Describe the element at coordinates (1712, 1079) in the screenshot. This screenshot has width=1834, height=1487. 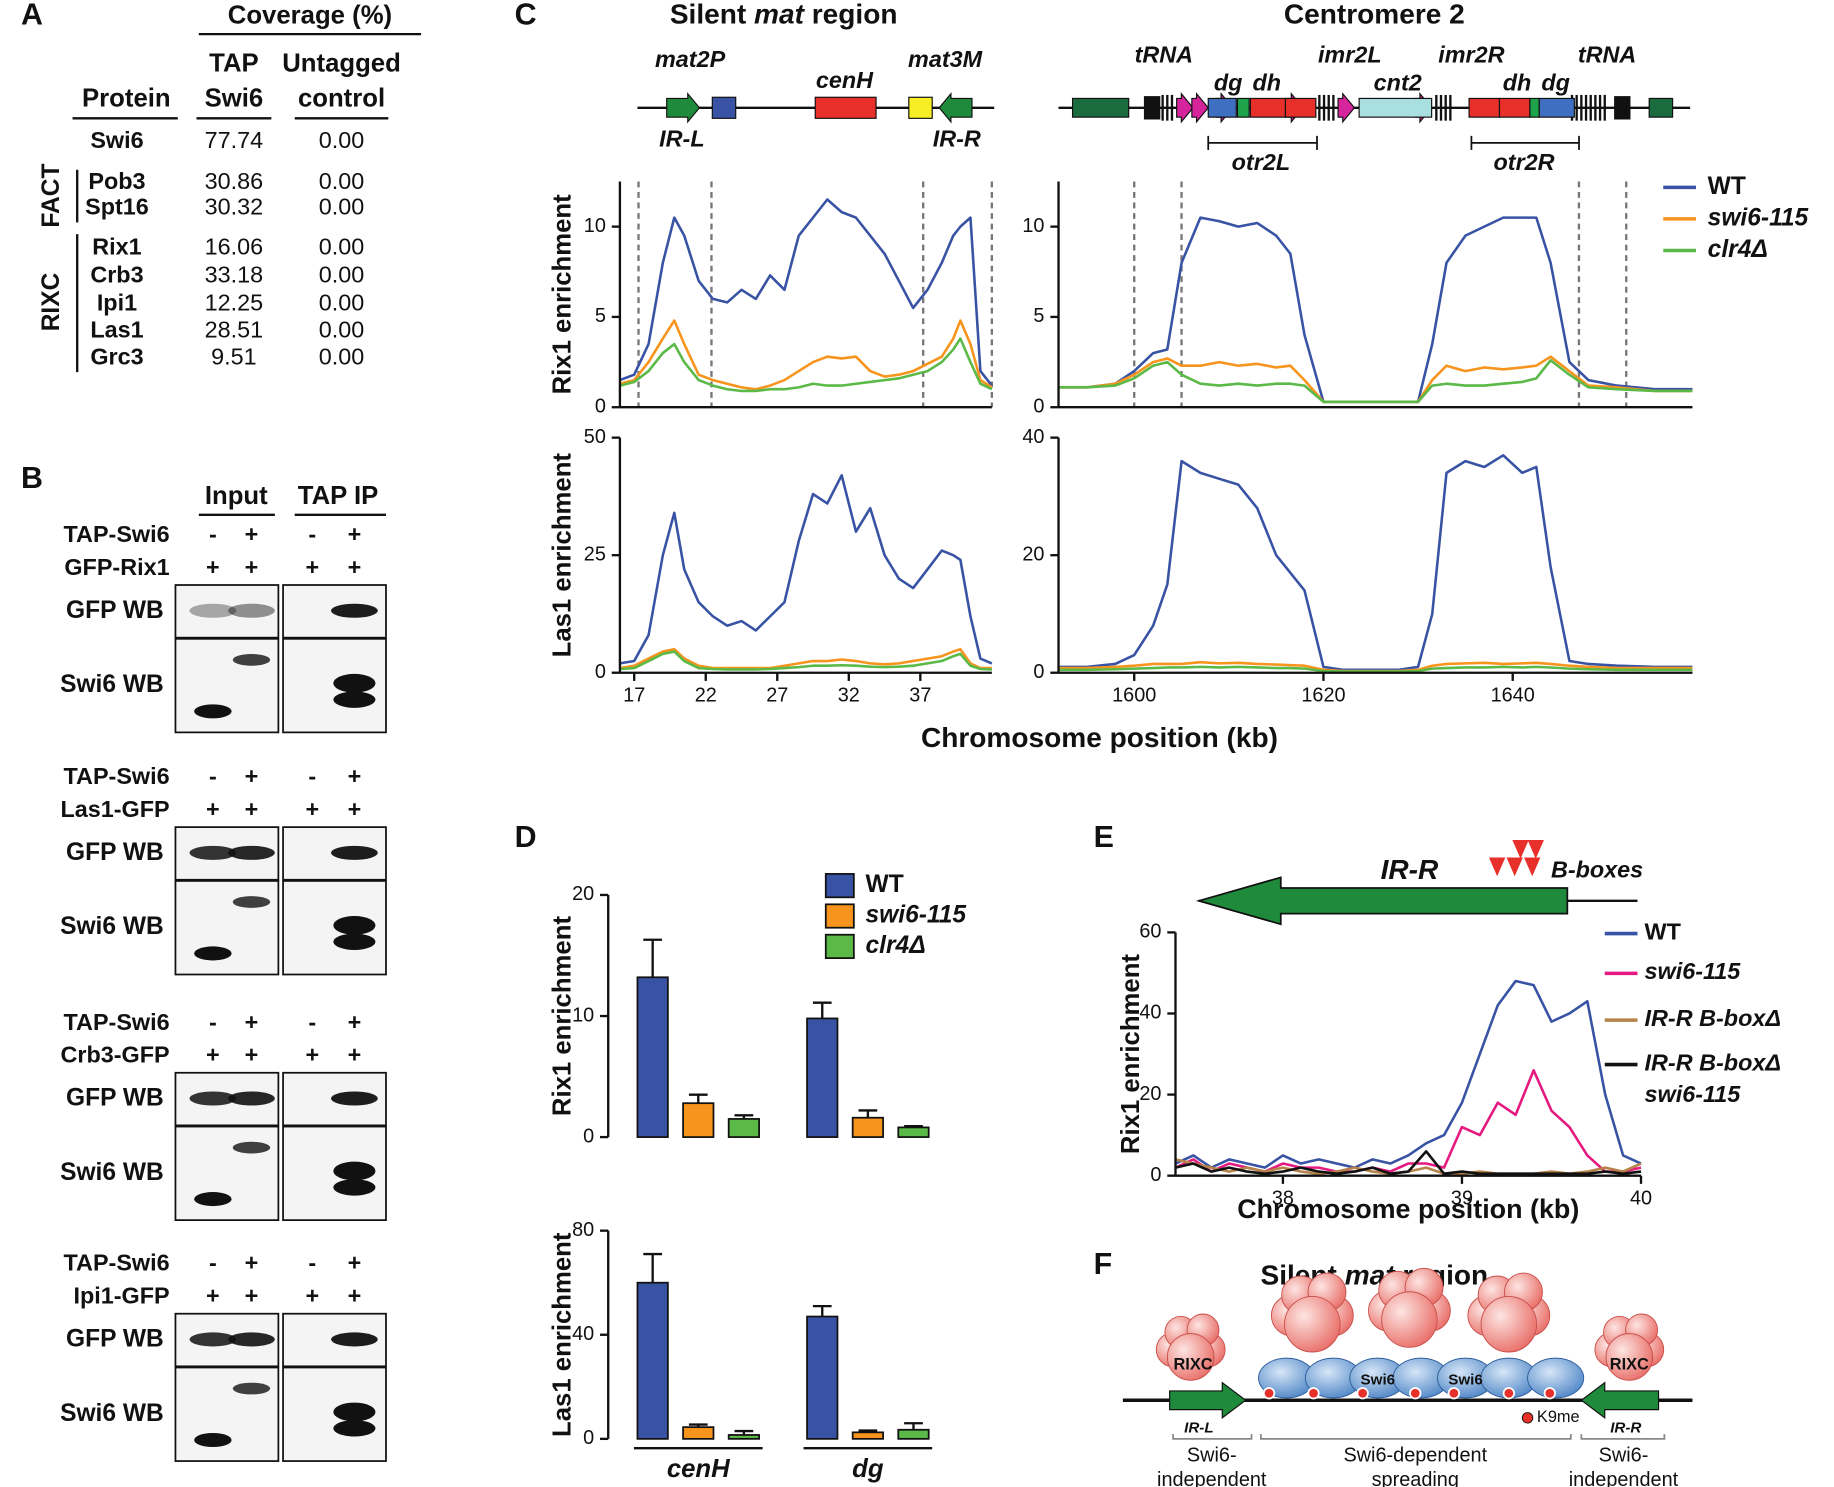
I see `legend-label: IR-R B-boxΔ swi6-115` at that location.